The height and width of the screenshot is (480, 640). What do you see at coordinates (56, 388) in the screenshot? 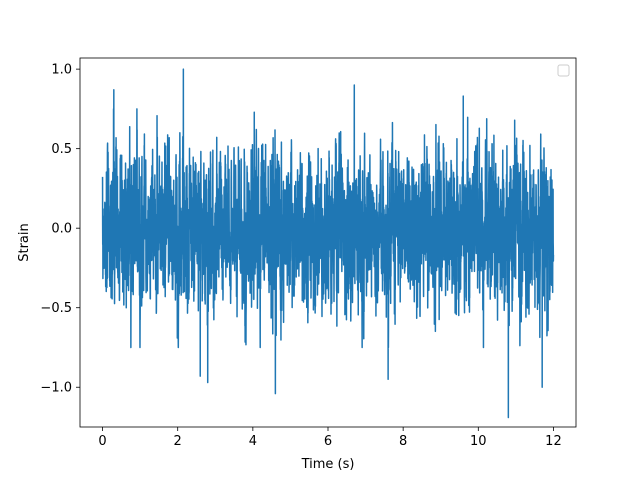
I see `y-tick-label: −1.0` at bounding box center [56, 388].